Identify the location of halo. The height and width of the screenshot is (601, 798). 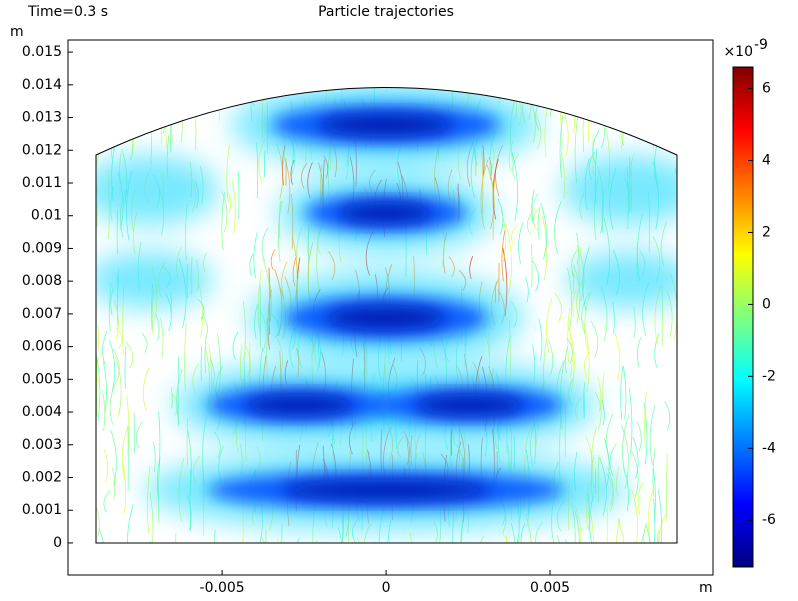
(630, 280).